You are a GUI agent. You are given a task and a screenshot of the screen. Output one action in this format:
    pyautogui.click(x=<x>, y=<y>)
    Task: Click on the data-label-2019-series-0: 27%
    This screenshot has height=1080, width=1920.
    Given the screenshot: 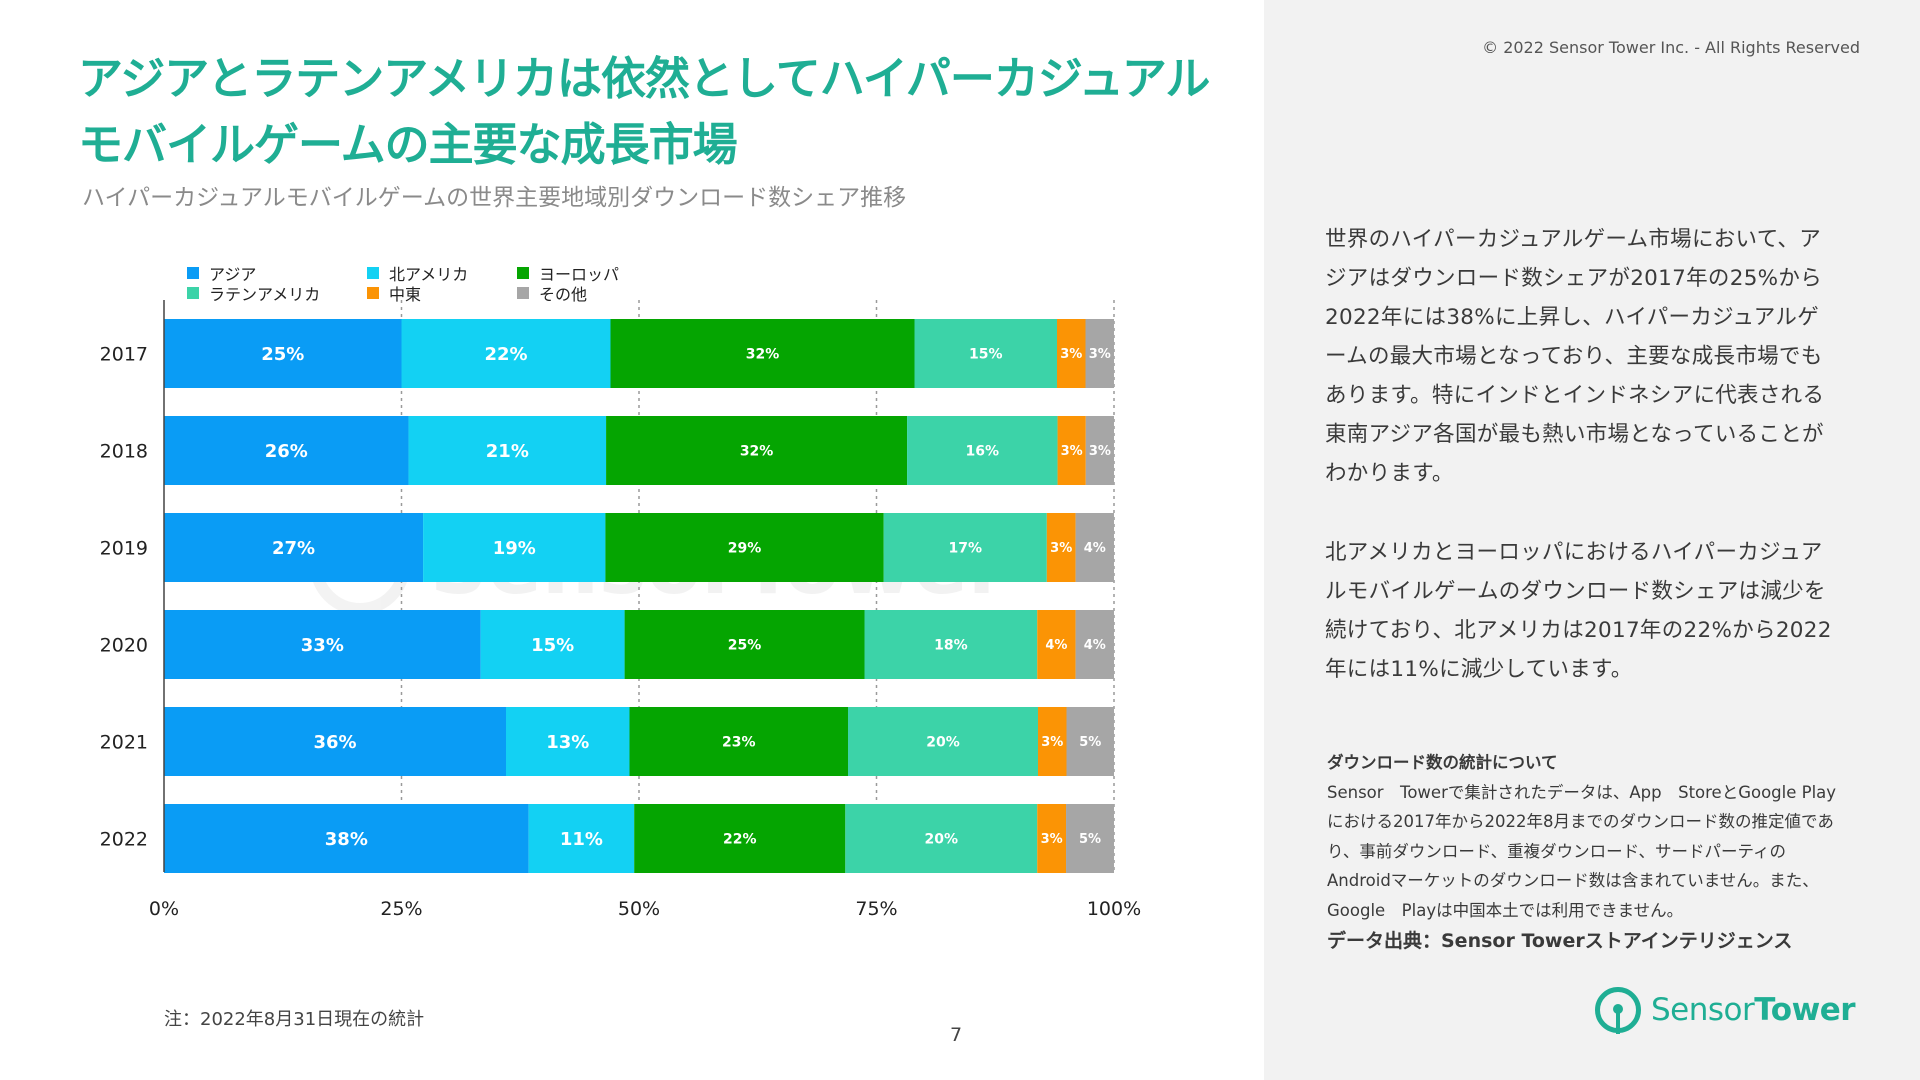 What is the action you would take?
    pyautogui.click(x=293, y=548)
    